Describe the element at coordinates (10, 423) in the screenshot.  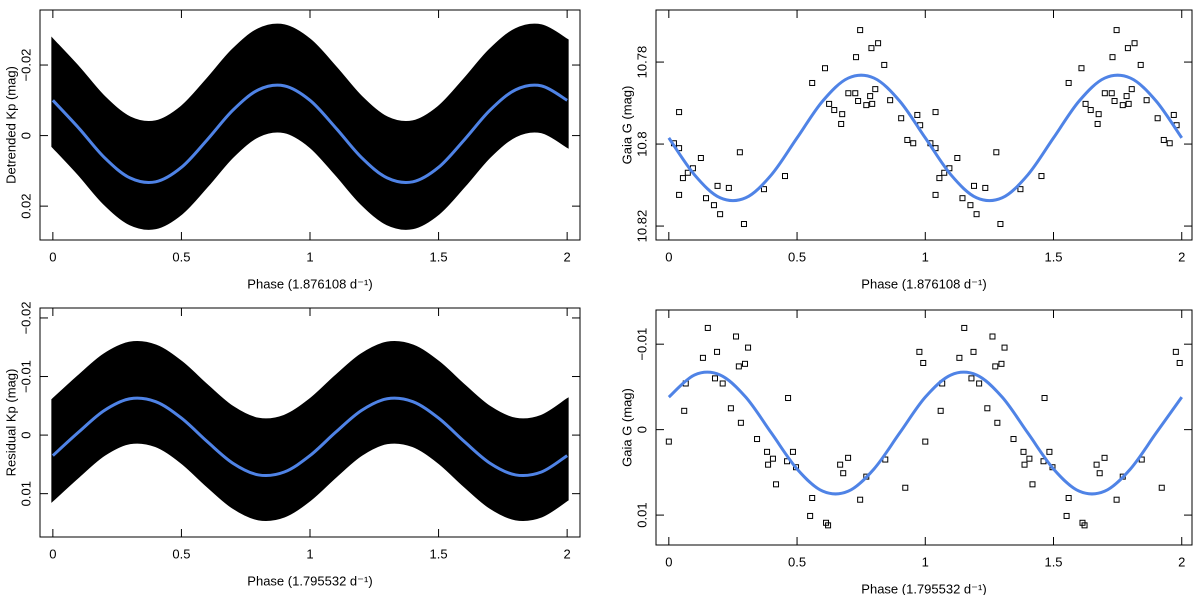
I see `y-axis-label: Residual Kp (mag)` at that location.